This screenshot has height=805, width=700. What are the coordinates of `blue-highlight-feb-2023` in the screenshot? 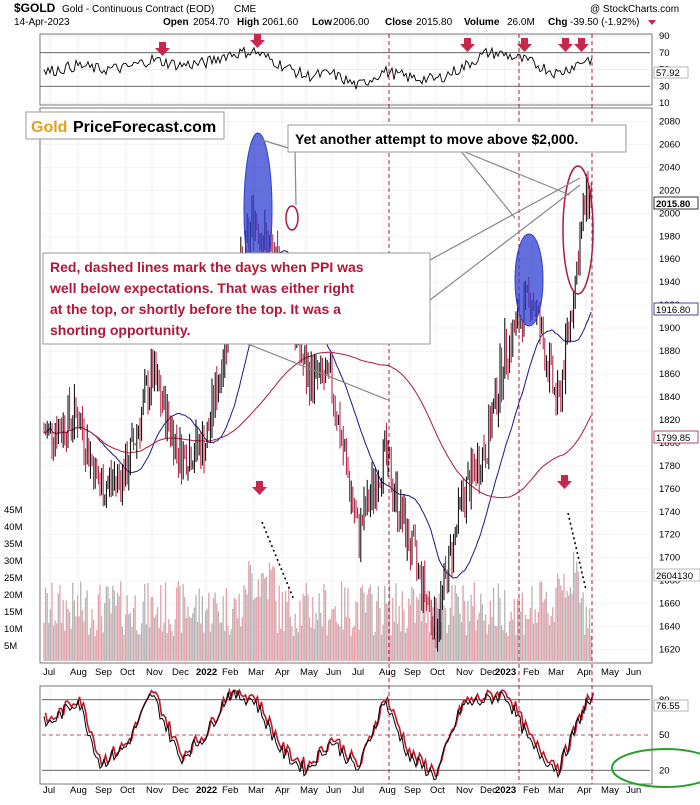 It's located at (529, 280).